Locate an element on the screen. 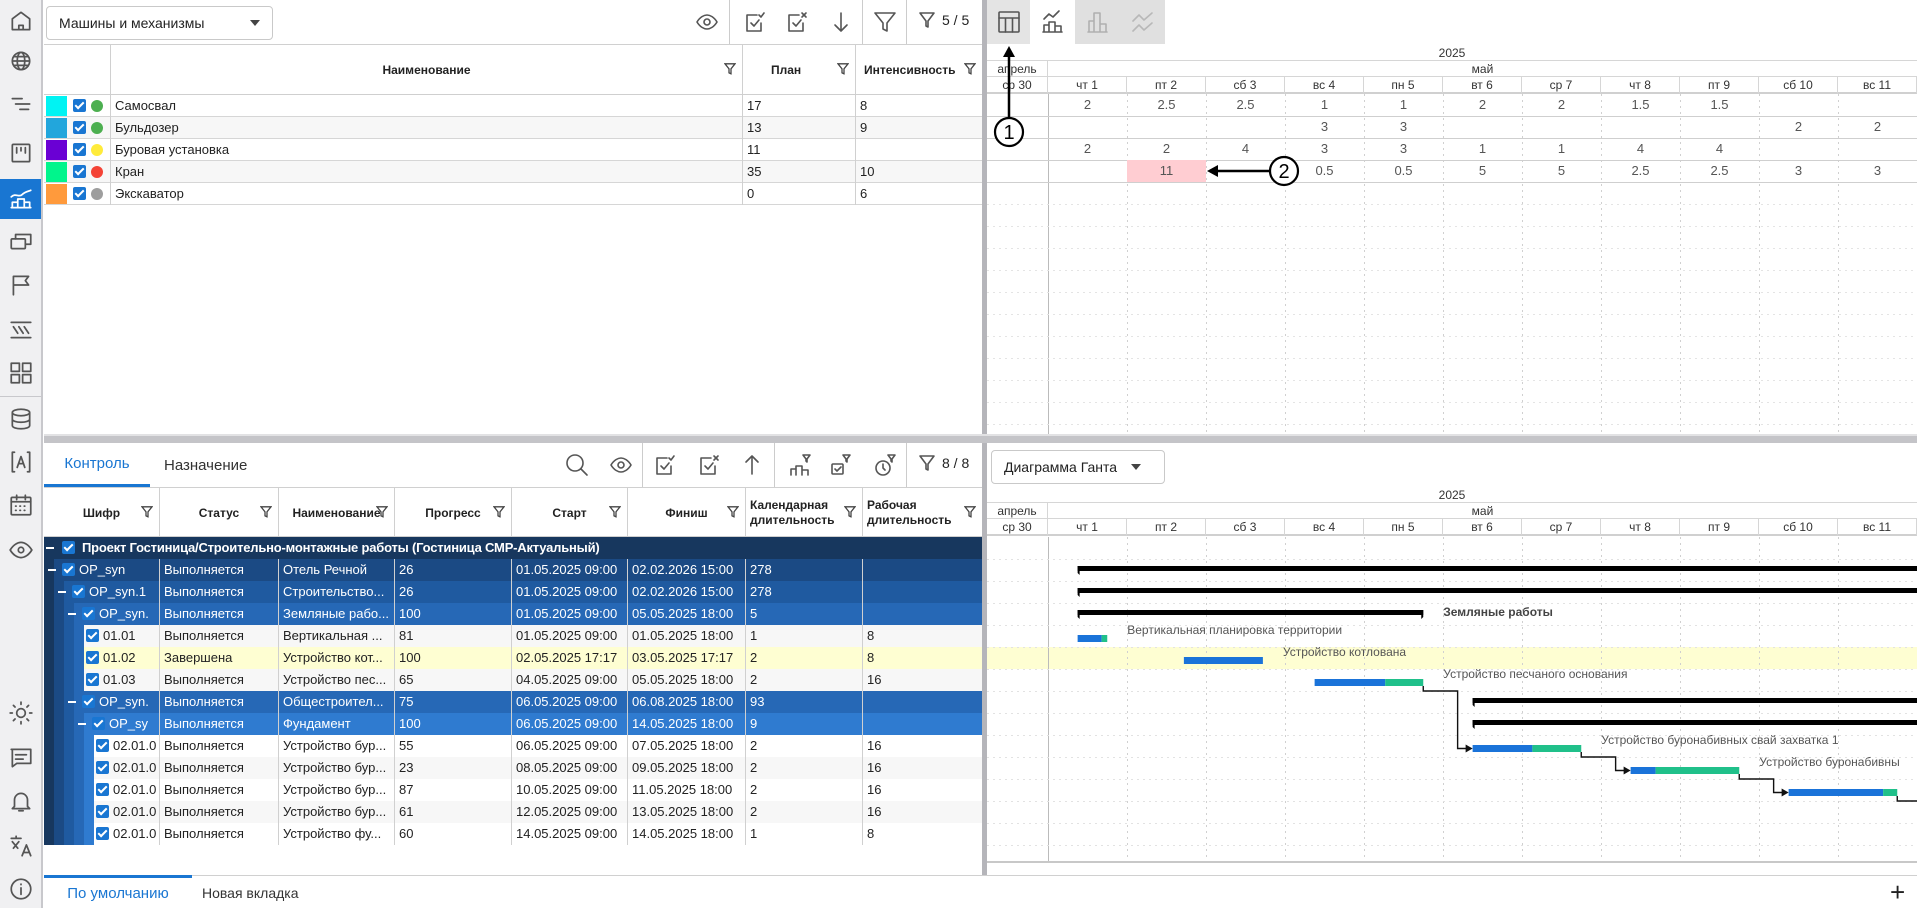 The width and height of the screenshot is (1917, 909). resource-filter-button is located at coordinates (800, 465).